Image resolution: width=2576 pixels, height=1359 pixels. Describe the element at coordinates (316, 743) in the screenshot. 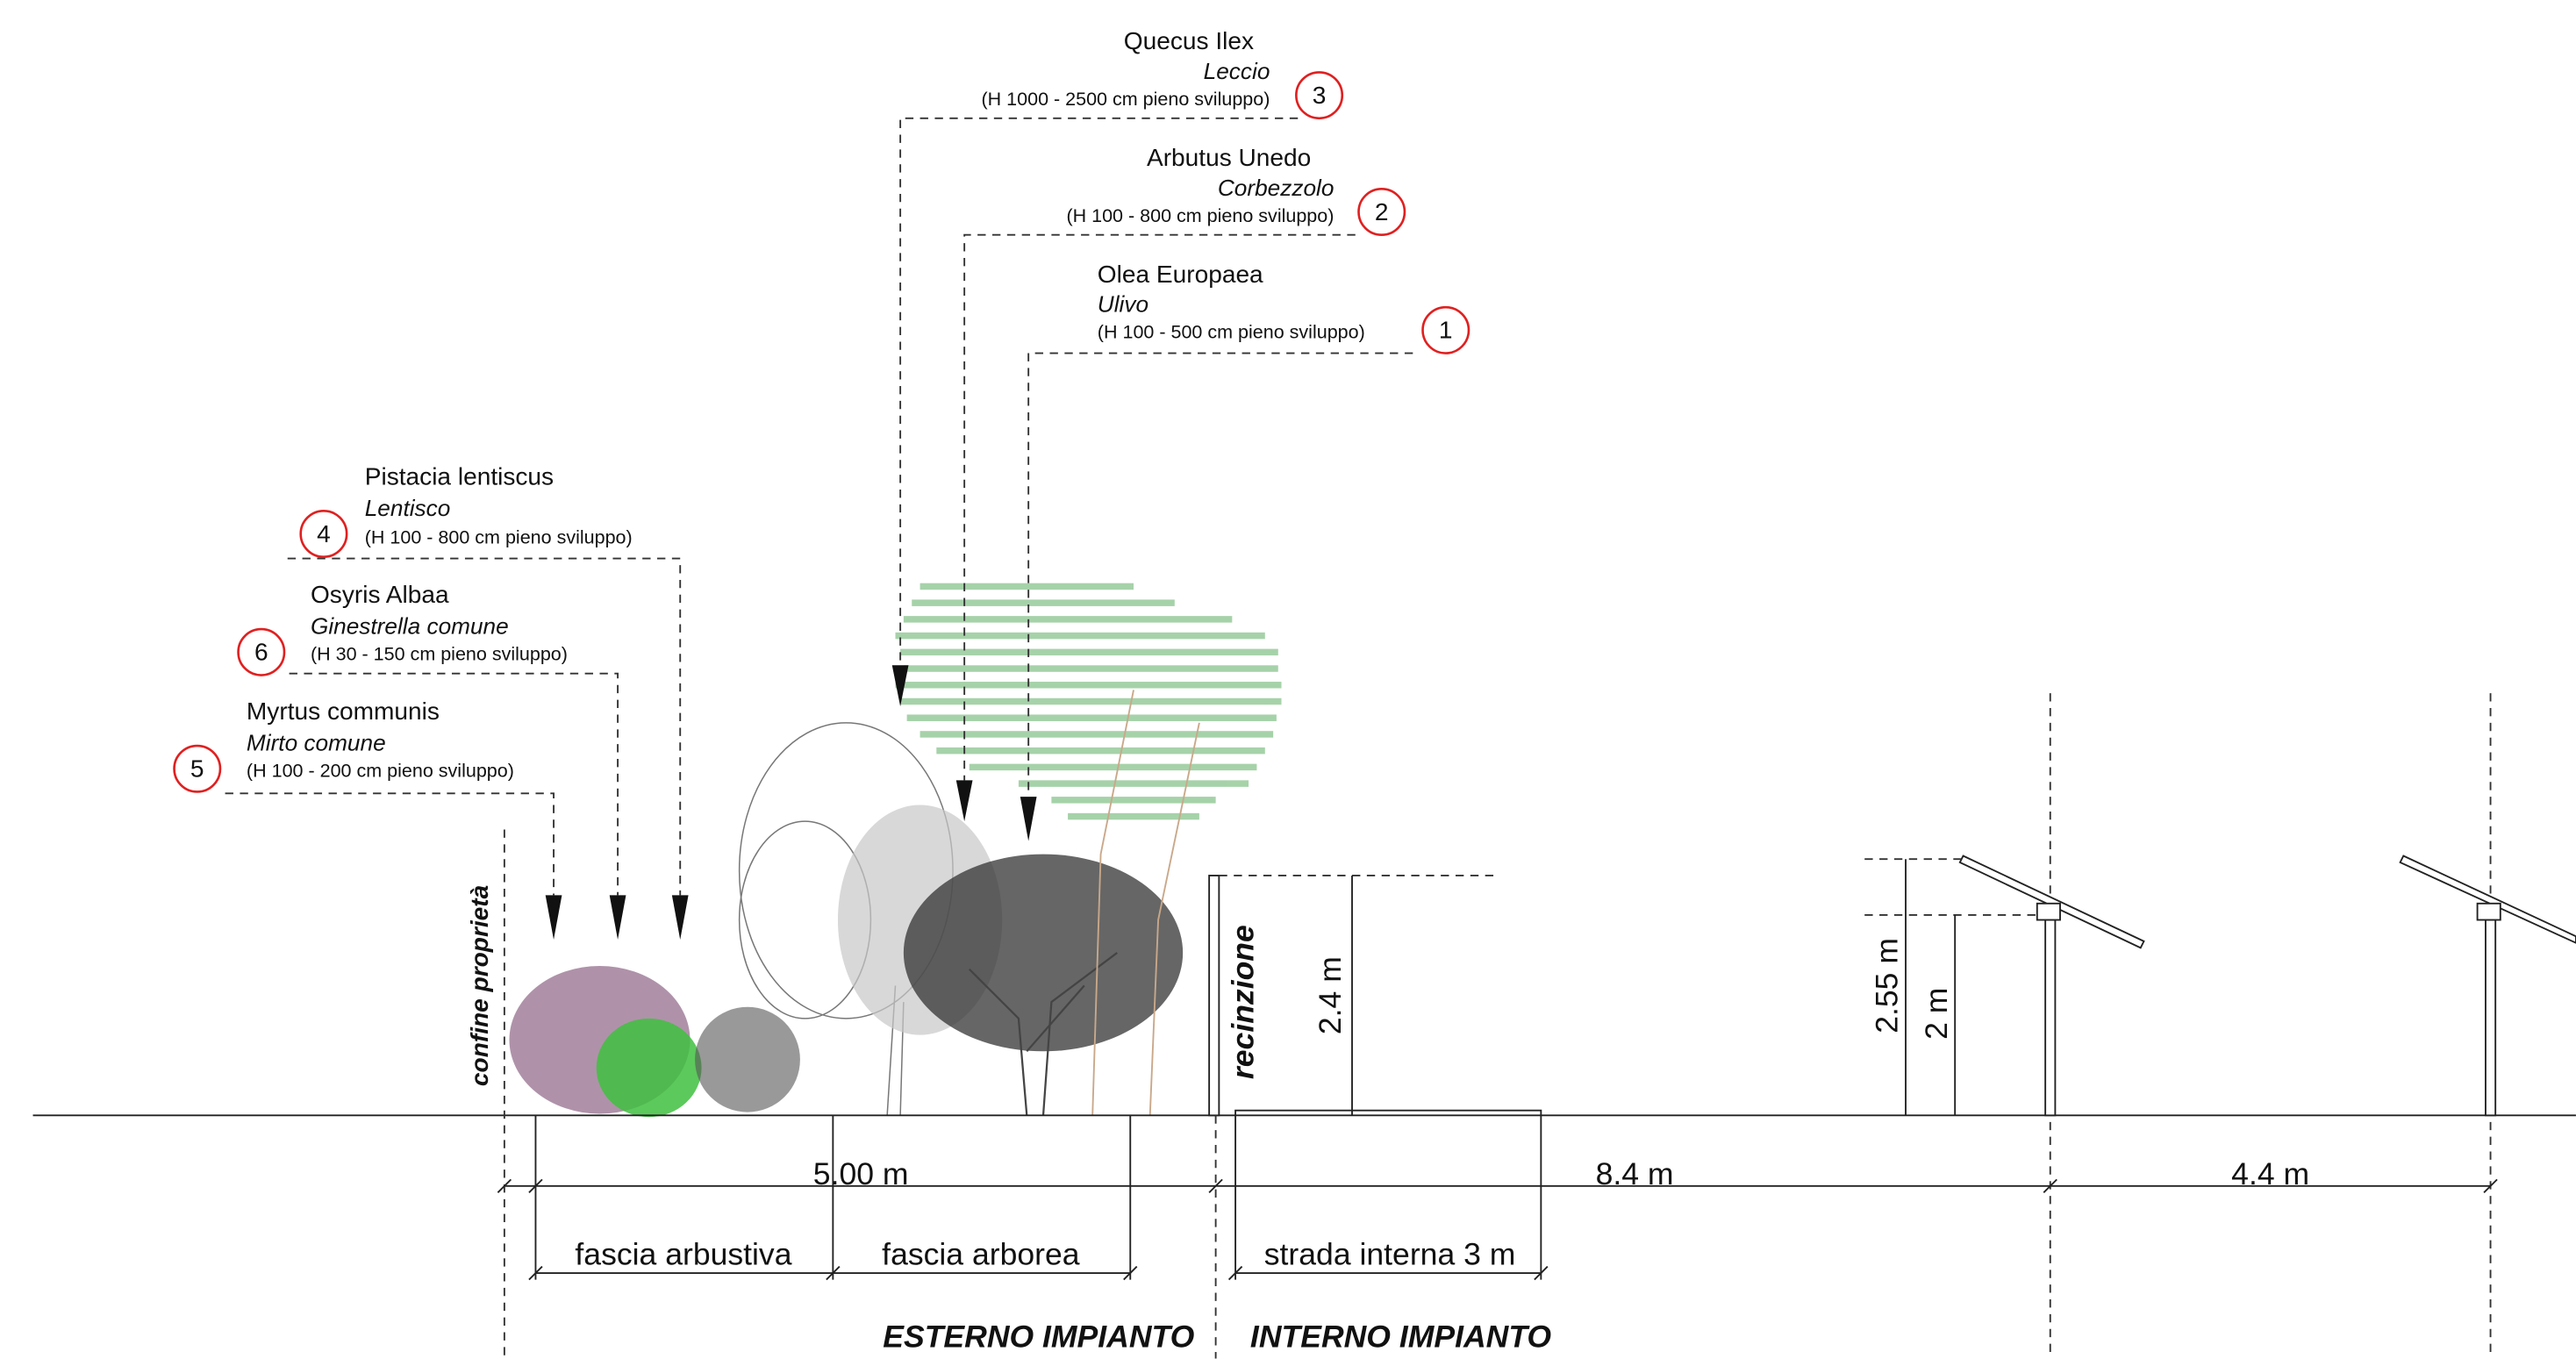

I see `plant-common: Mirto comune` at that location.